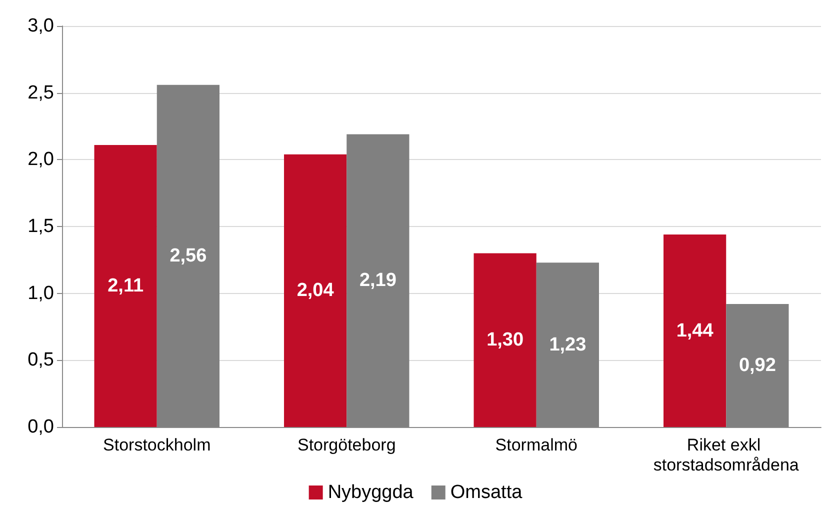  What do you see at coordinates (41, 226) in the screenshot?
I see `y-tick-label: 1,5` at bounding box center [41, 226].